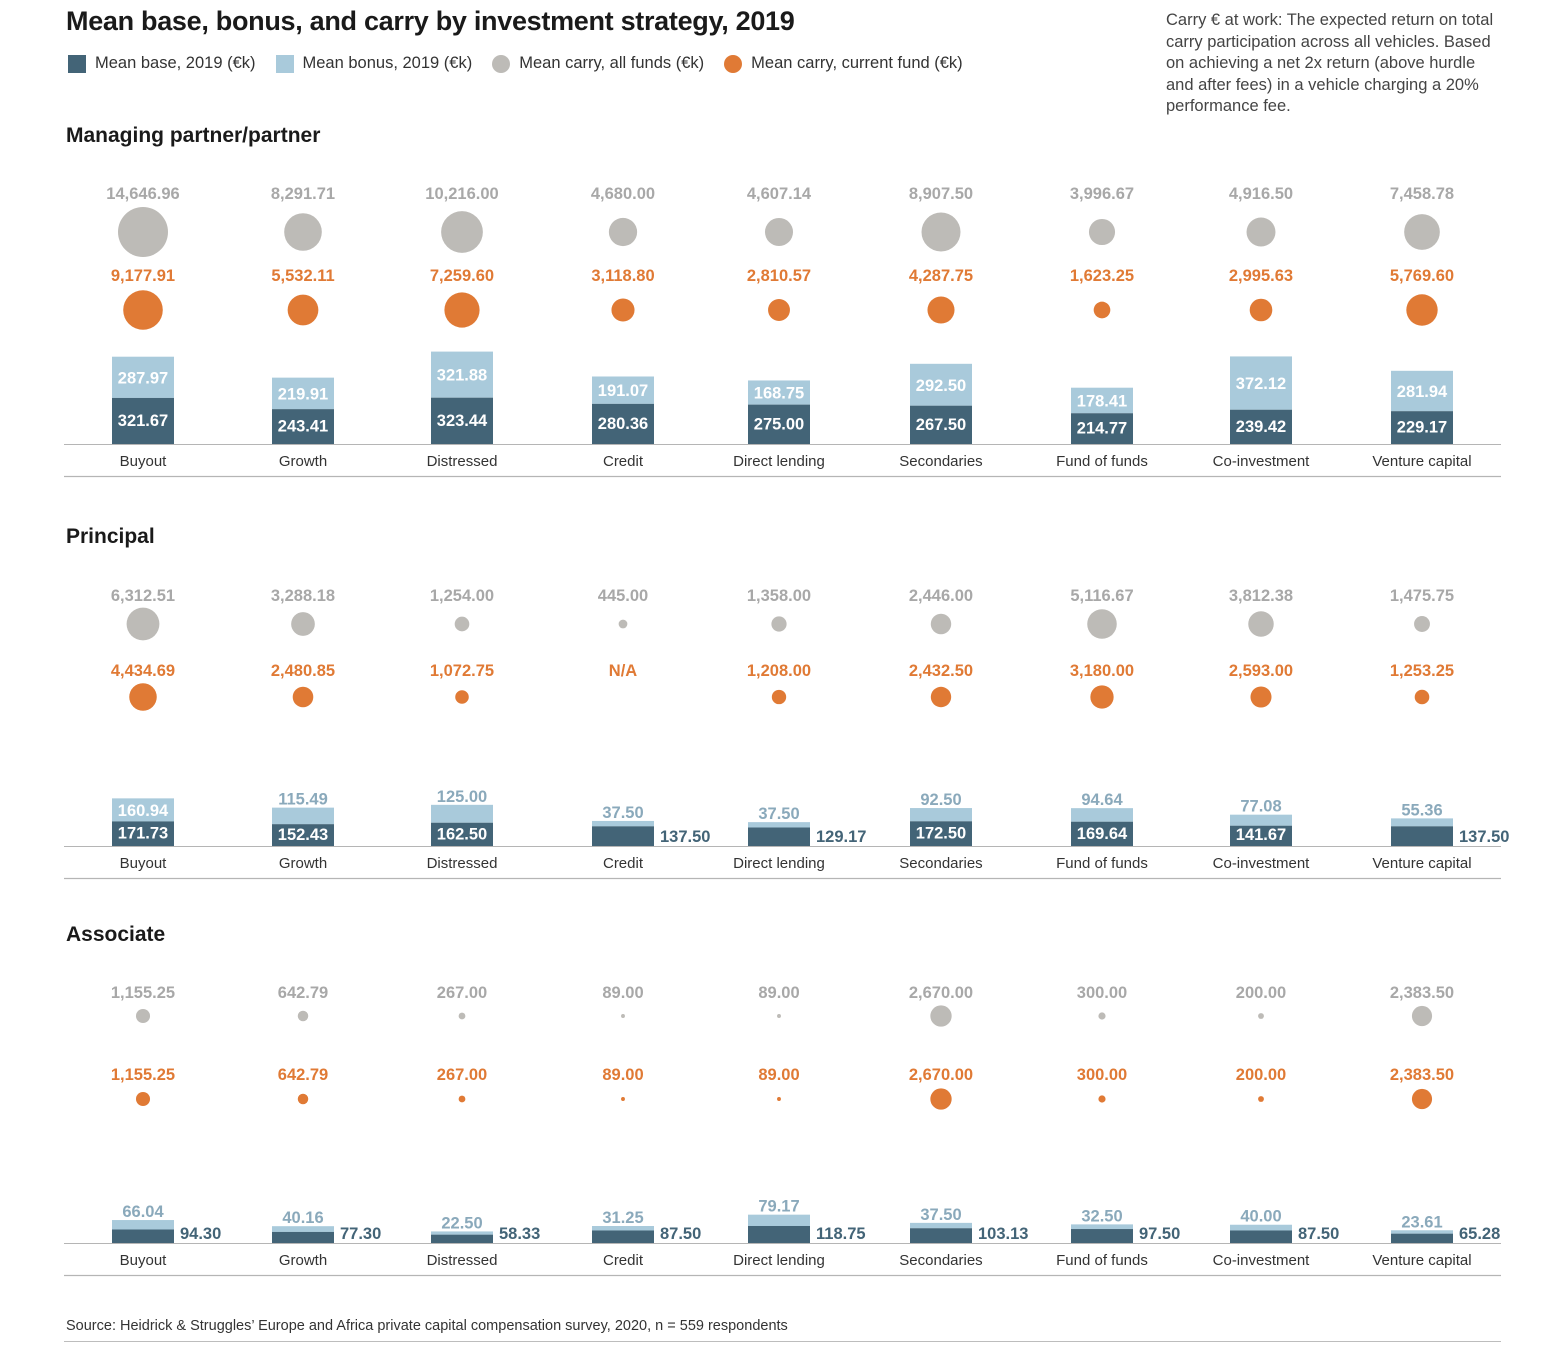 The width and height of the screenshot is (1542, 1356). I want to click on bar-base-principal-venture-capital, so click(1422, 836).